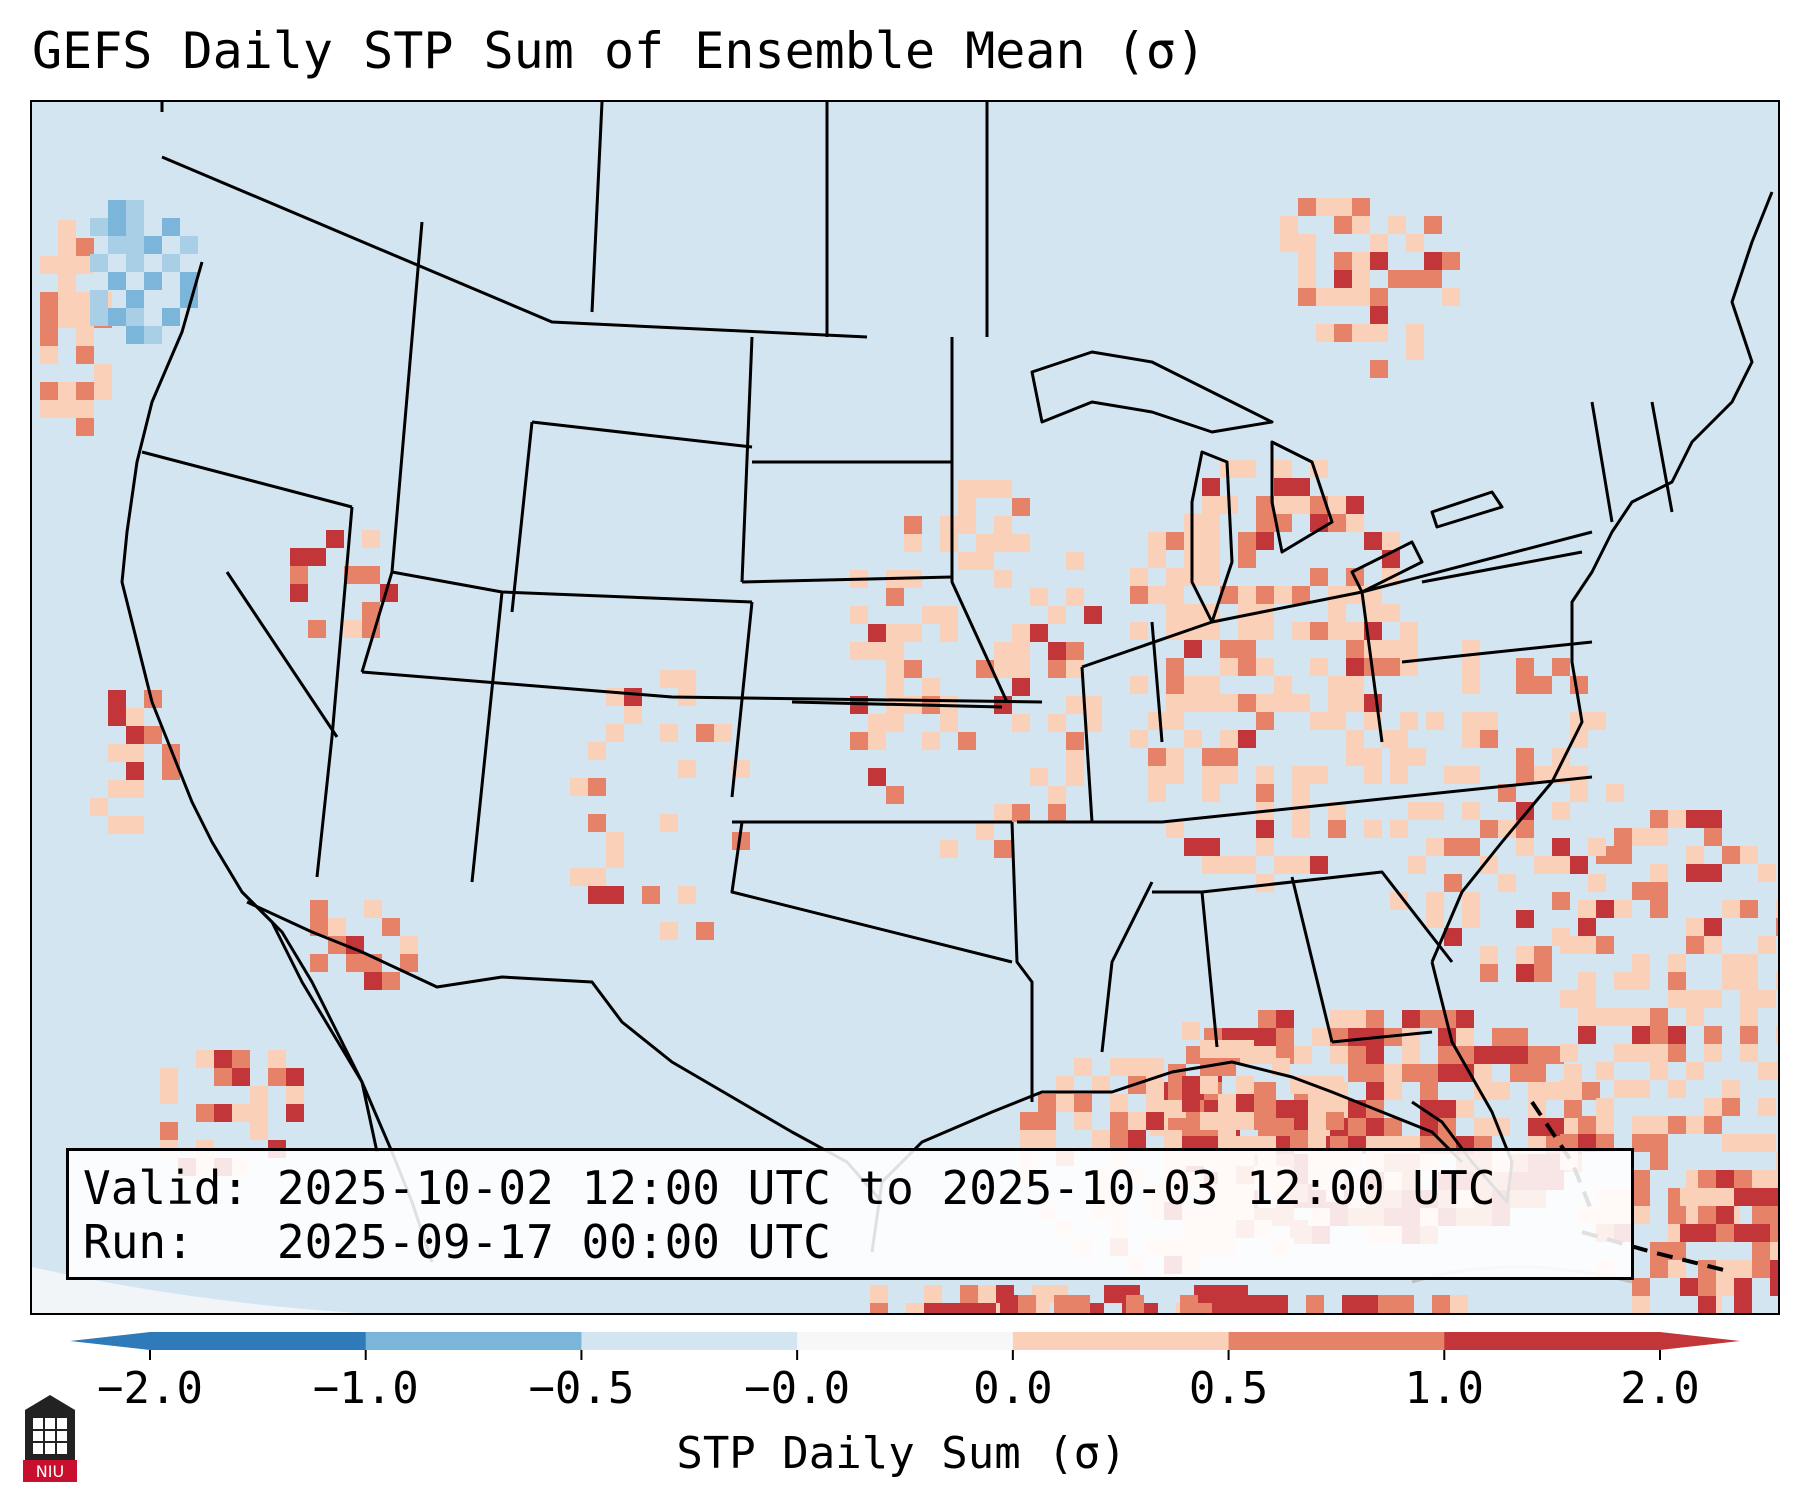  What do you see at coordinates (901, 1453) in the screenshot?
I see `colorbar-label: STP Daily Sum (σ)` at bounding box center [901, 1453].